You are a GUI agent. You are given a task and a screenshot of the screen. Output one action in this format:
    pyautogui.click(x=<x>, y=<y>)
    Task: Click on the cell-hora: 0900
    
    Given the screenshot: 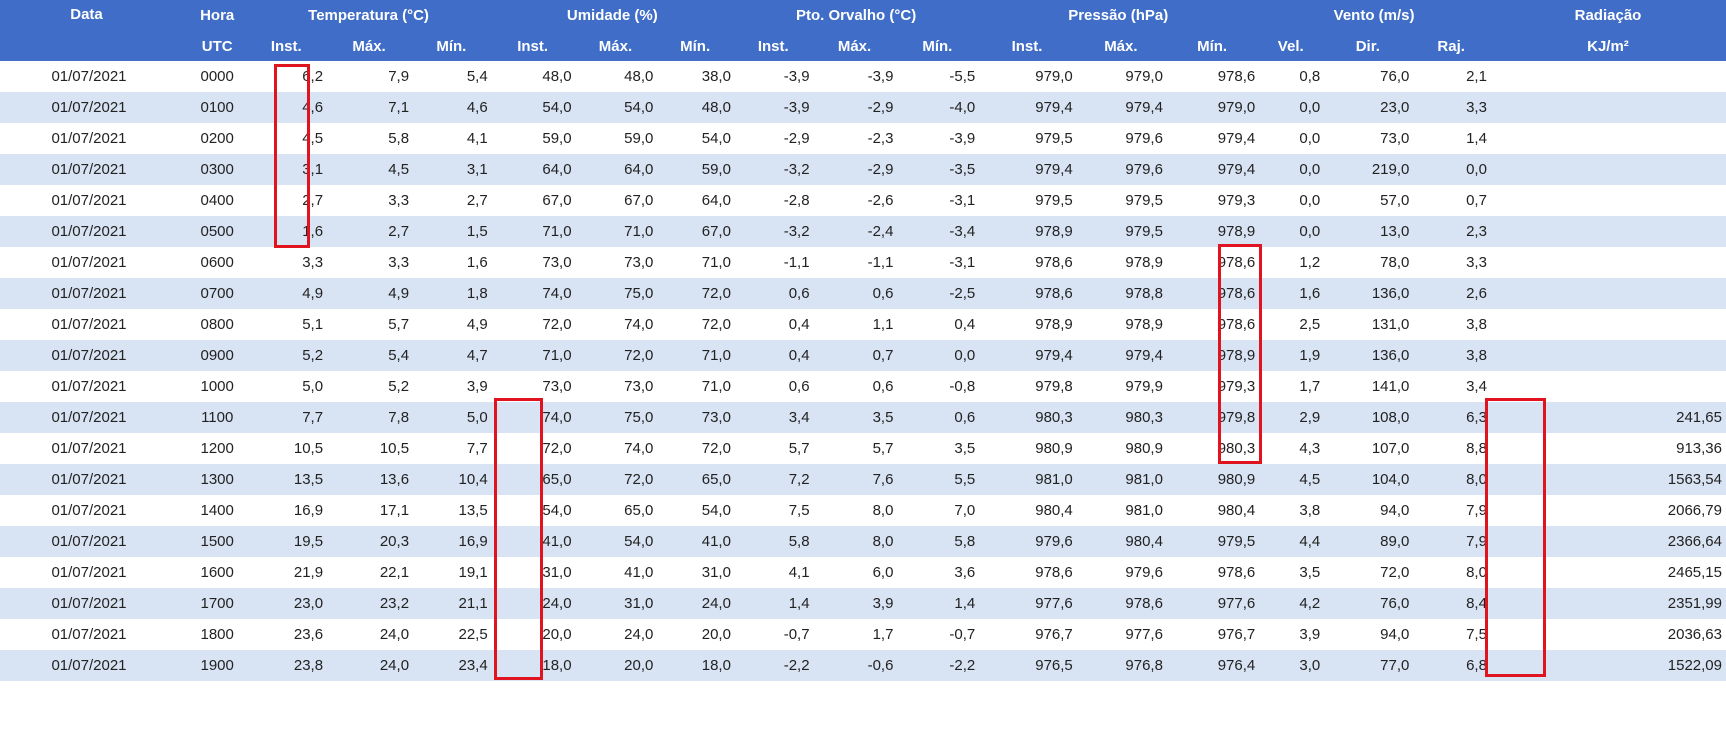 What is the action you would take?
    pyautogui.click(x=210, y=355)
    